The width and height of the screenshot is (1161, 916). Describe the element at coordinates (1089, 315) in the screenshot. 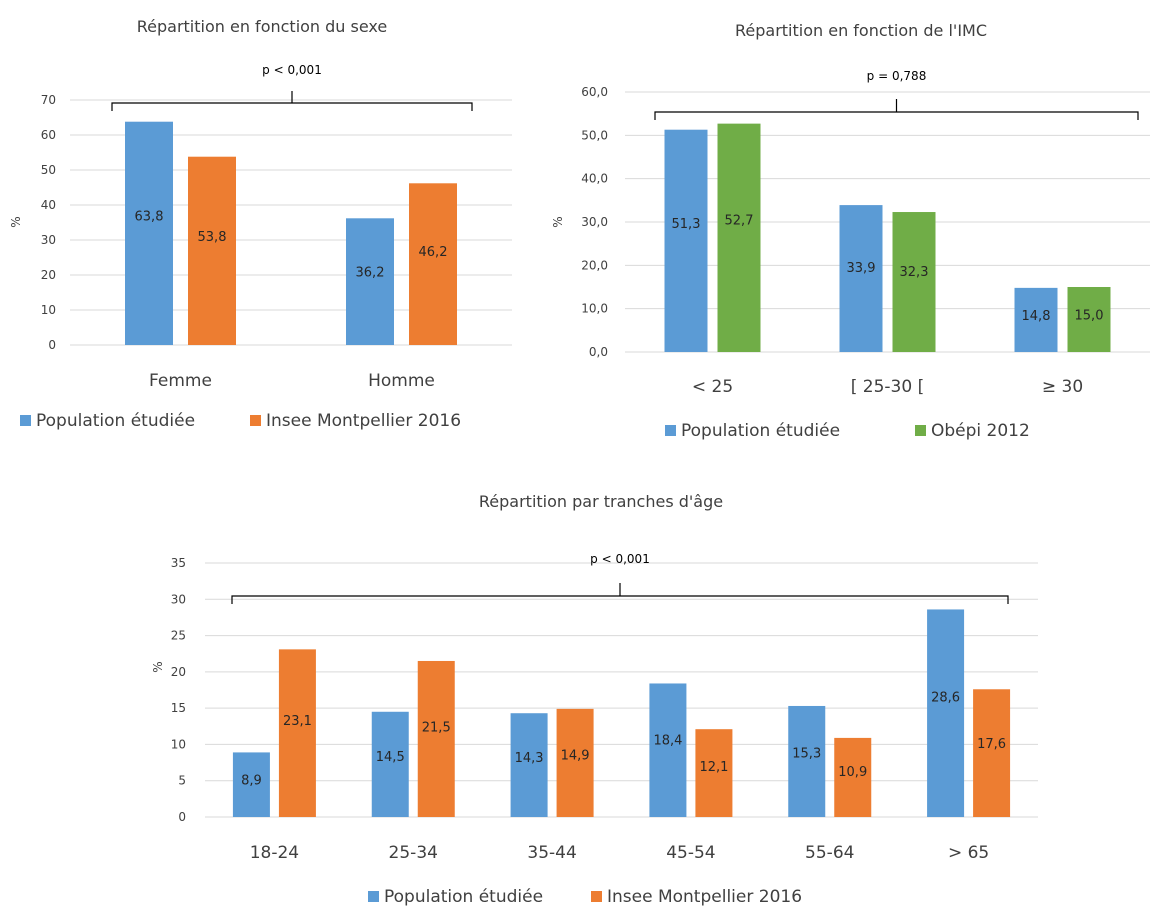

I see `data-label: 15,0` at that location.